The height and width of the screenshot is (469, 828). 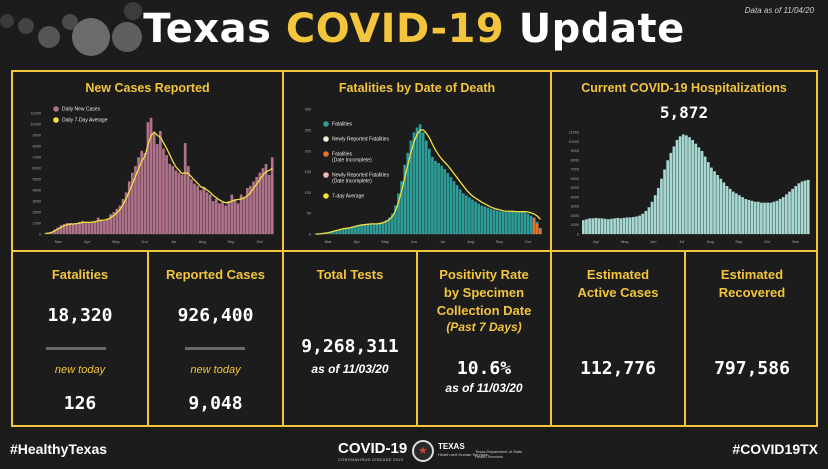 I want to click on active-label-1: Estimated, so click(x=618, y=274).